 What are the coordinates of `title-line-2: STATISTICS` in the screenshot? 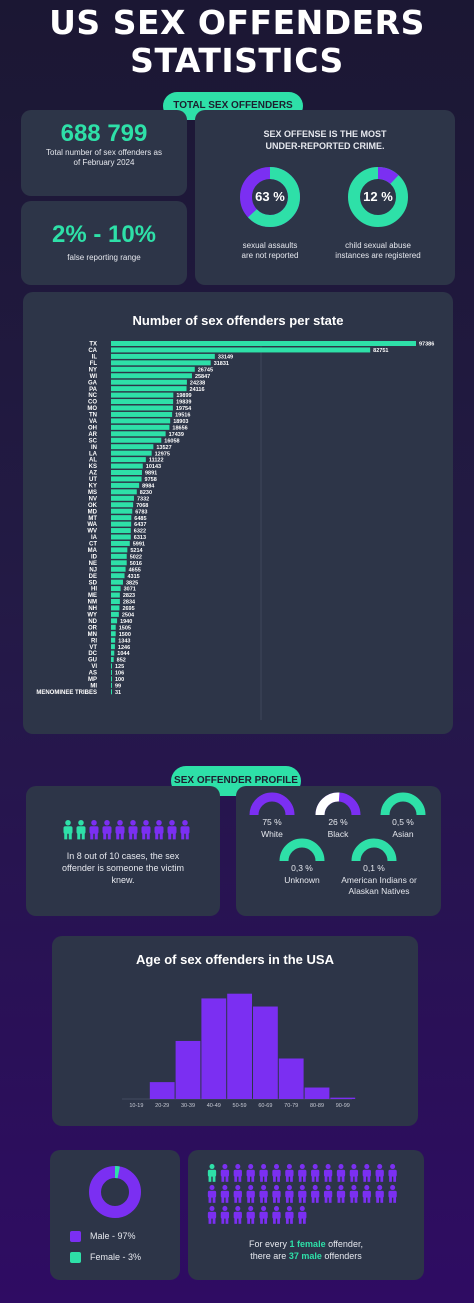 It's located at (237, 60).